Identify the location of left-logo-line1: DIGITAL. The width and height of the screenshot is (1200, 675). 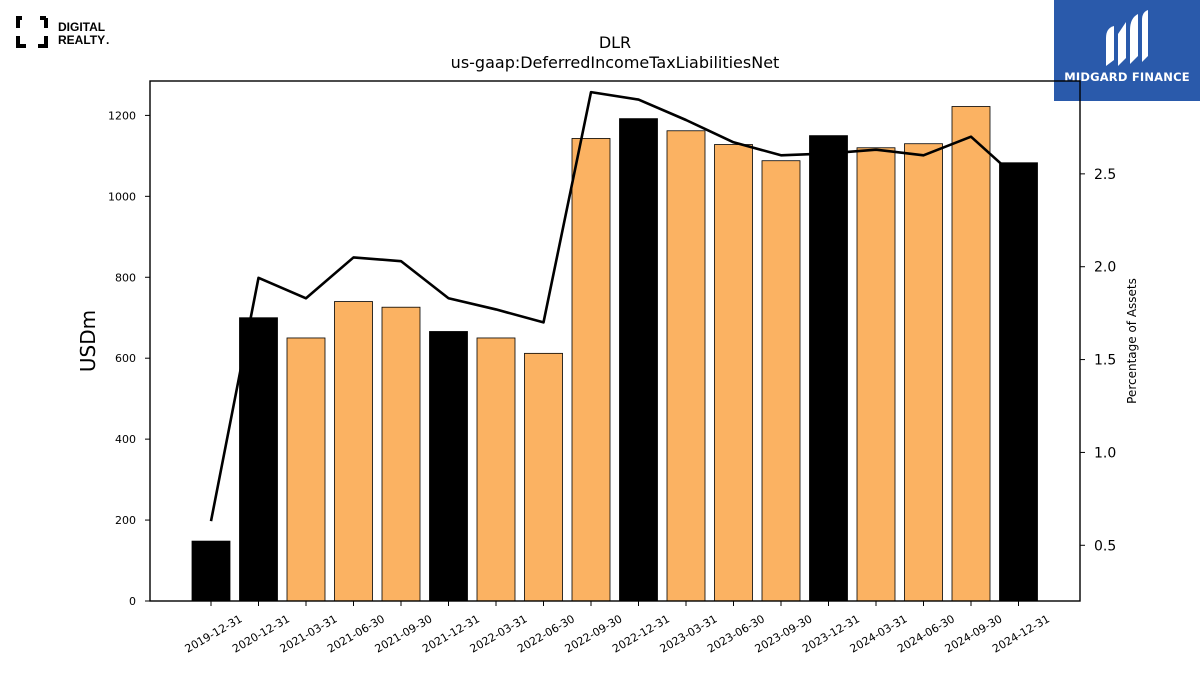
(81, 27).